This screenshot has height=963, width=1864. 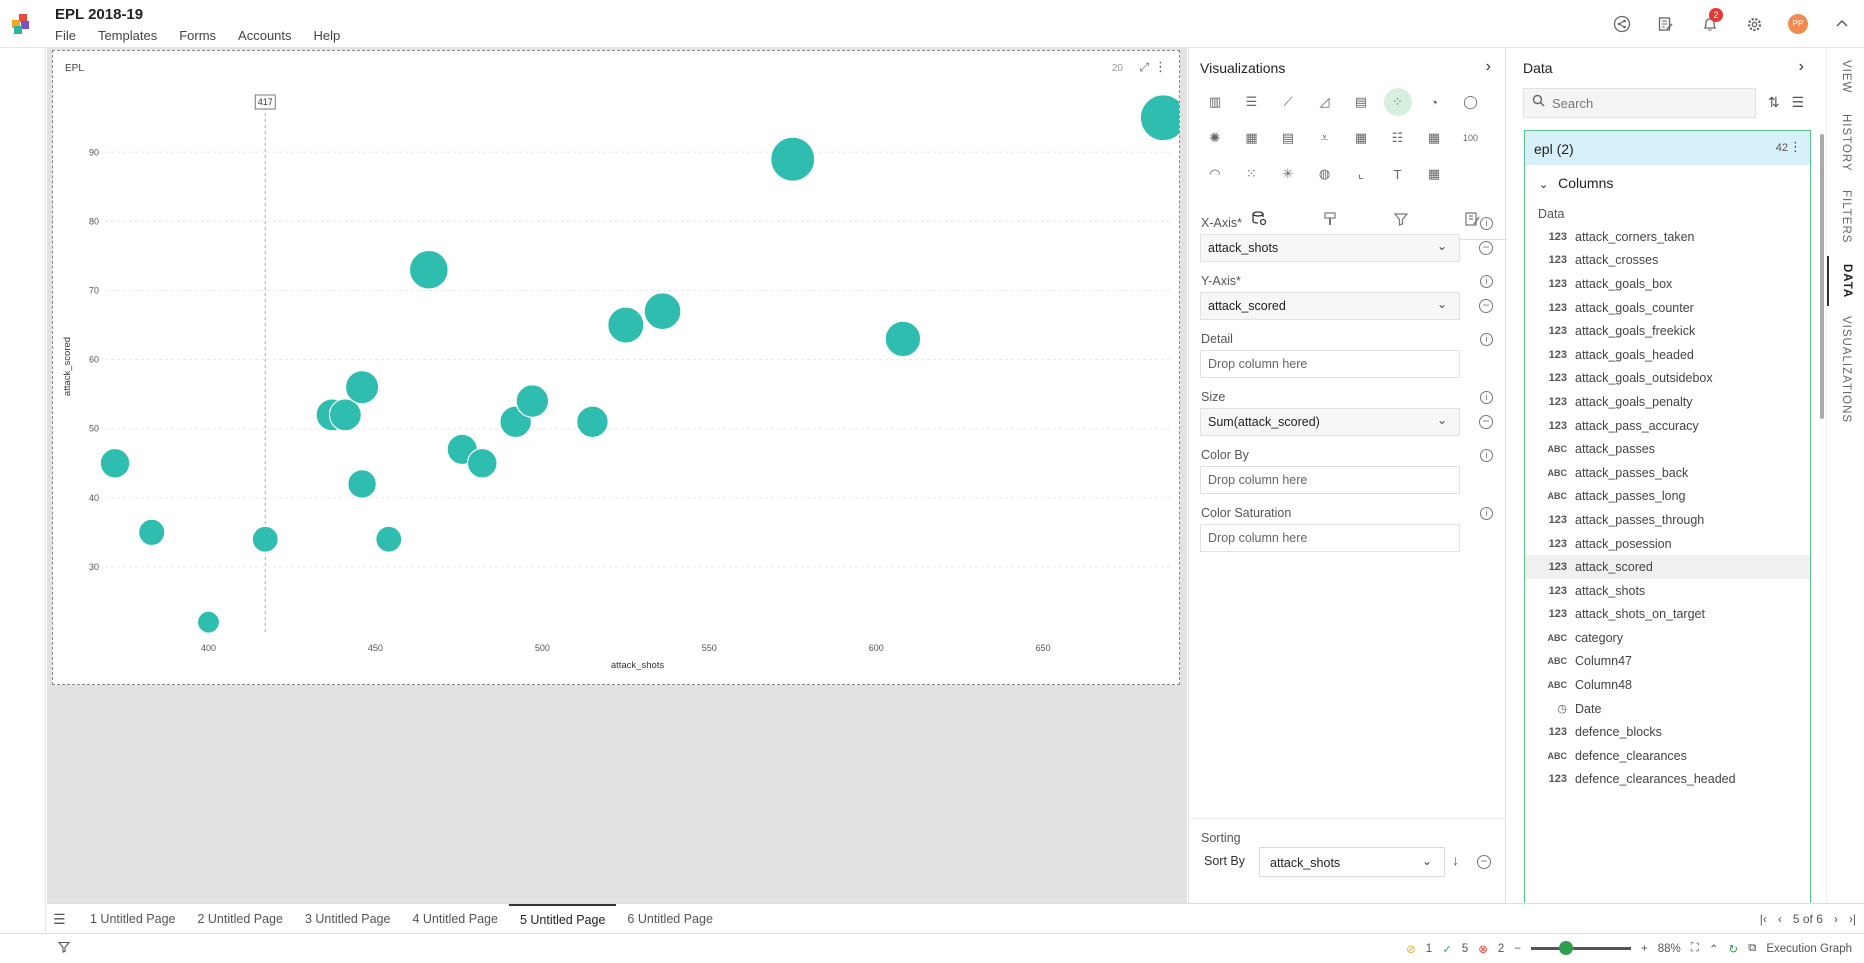 I want to click on column-chart-icon: ▥, so click(x=1215, y=101).